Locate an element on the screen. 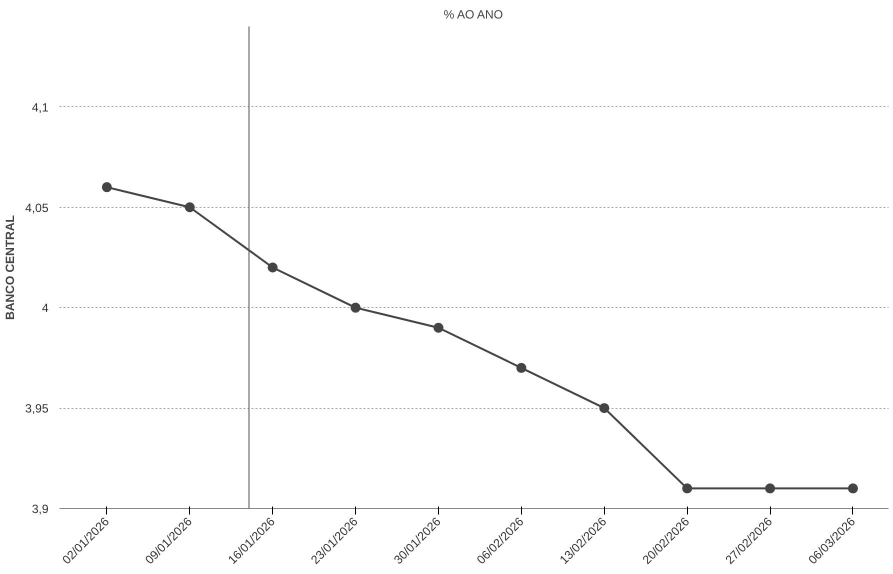 Image resolution: width=893 pixels, height=574 pixels. y-tick-label: 4,1 is located at coordinates (40, 107).